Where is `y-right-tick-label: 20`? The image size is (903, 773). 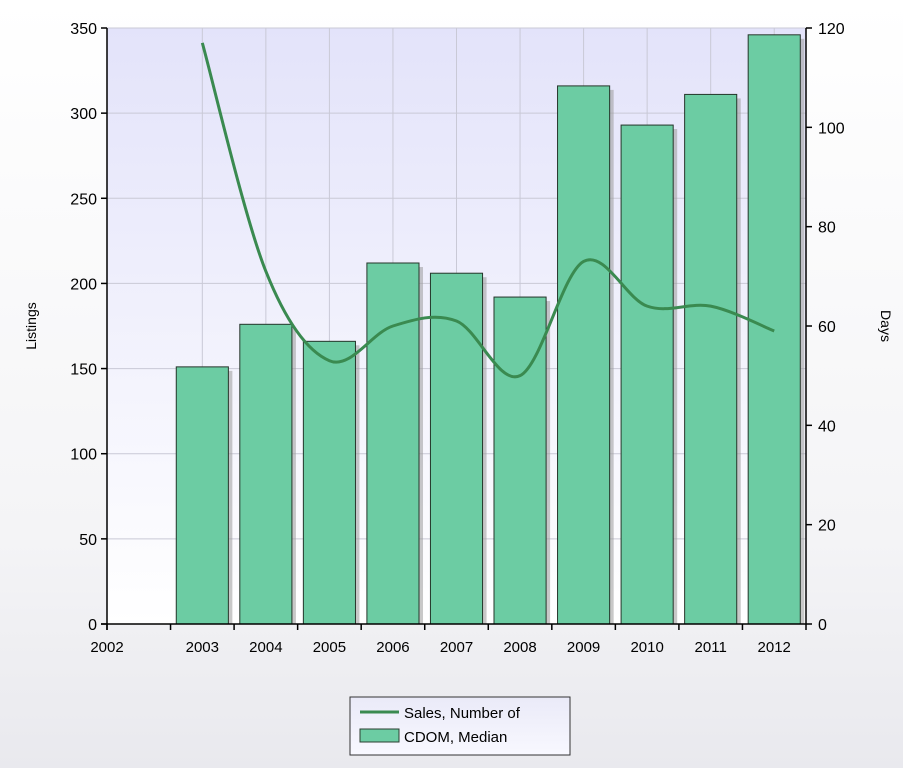 y-right-tick-label: 20 is located at coordinates (827, 526).